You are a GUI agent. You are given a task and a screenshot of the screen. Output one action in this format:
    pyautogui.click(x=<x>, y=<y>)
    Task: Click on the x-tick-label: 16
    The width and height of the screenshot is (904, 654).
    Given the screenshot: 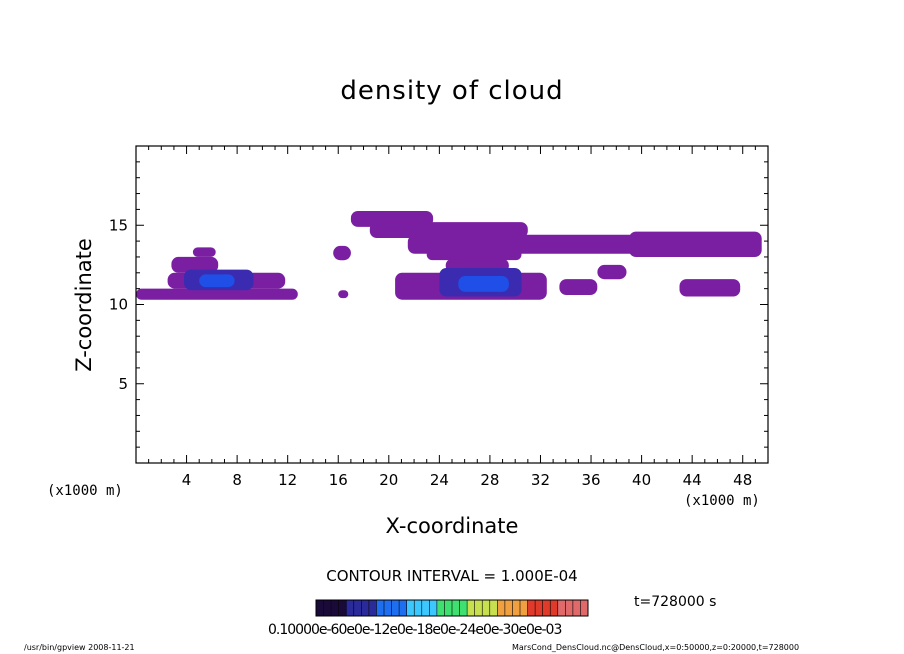 What is the action you would take?
    pyautogui.click(x=338, y=480)
    